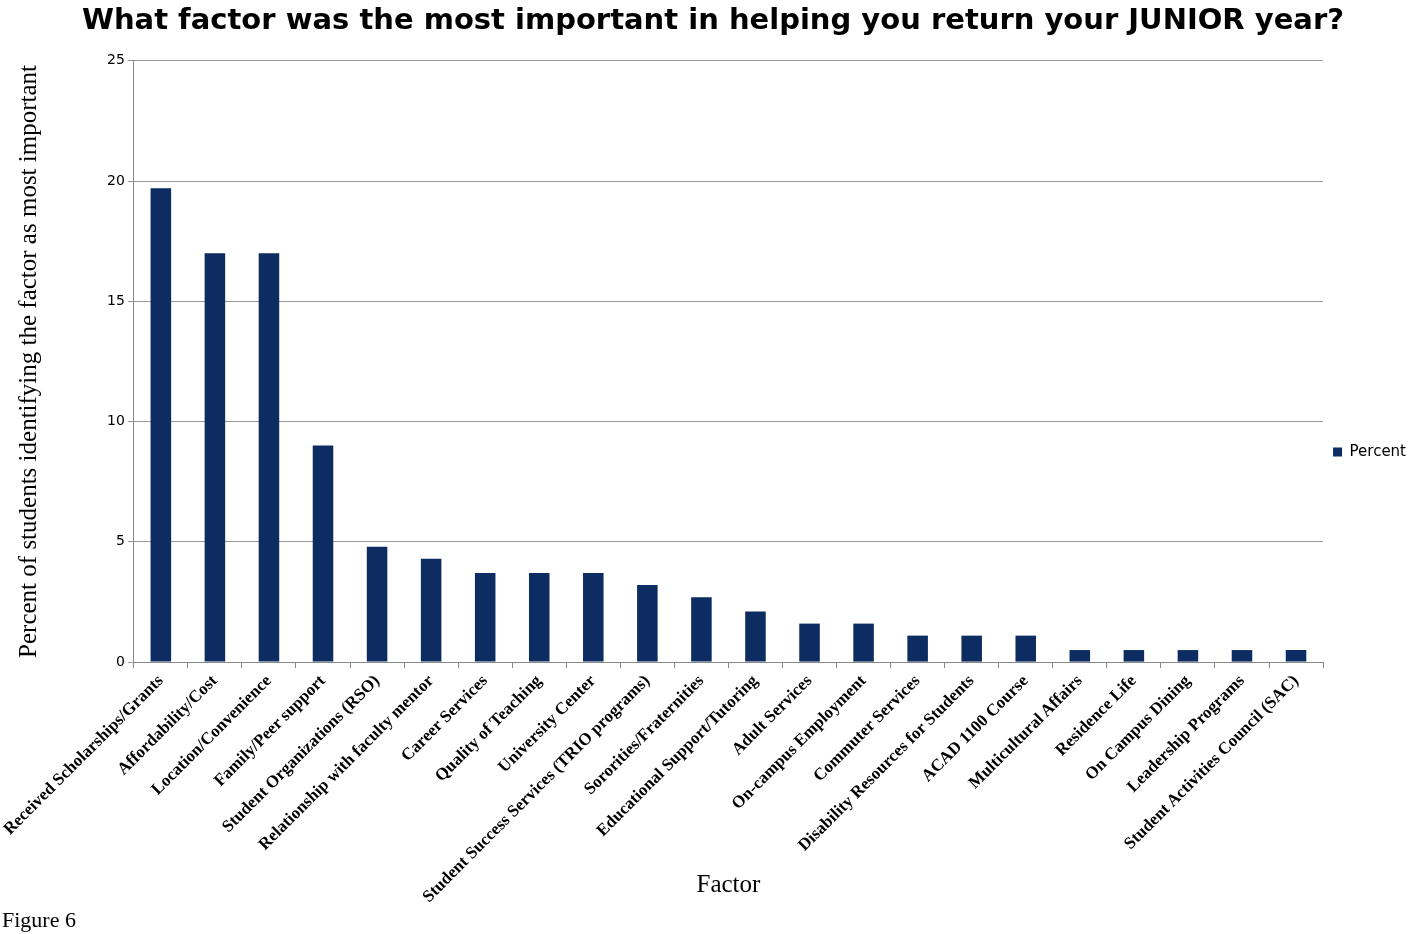  What do you see at coordinates (27, 361) in the screenshot?
I see `y-axis-title: Percent of students identifying the factor as most important` at bounding box center [27, 361].